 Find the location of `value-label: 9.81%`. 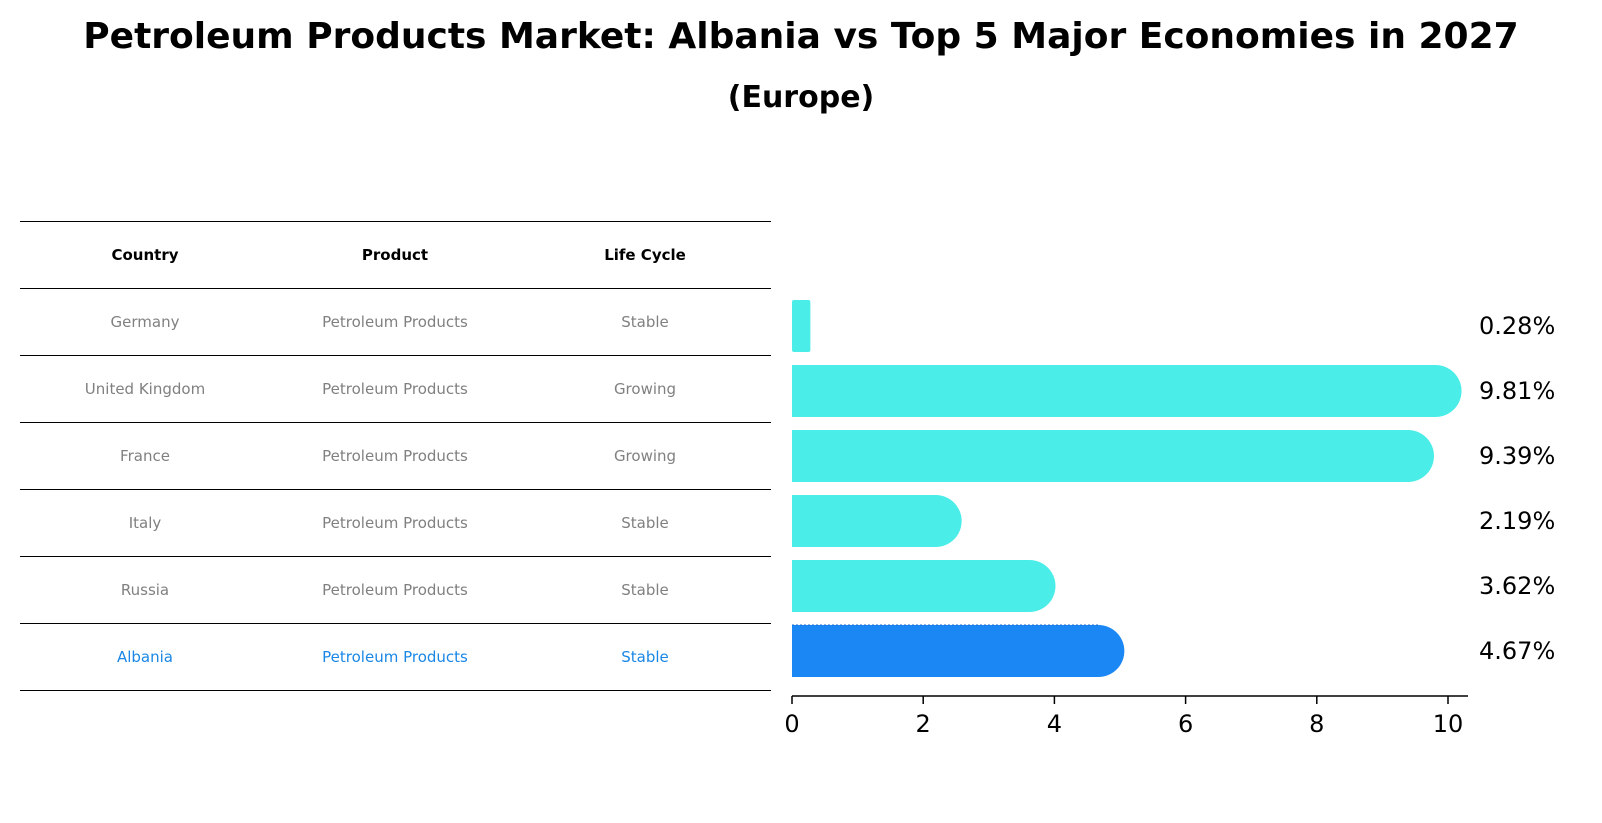

value-label: 9.81% is located at coordinates (1517, 391).